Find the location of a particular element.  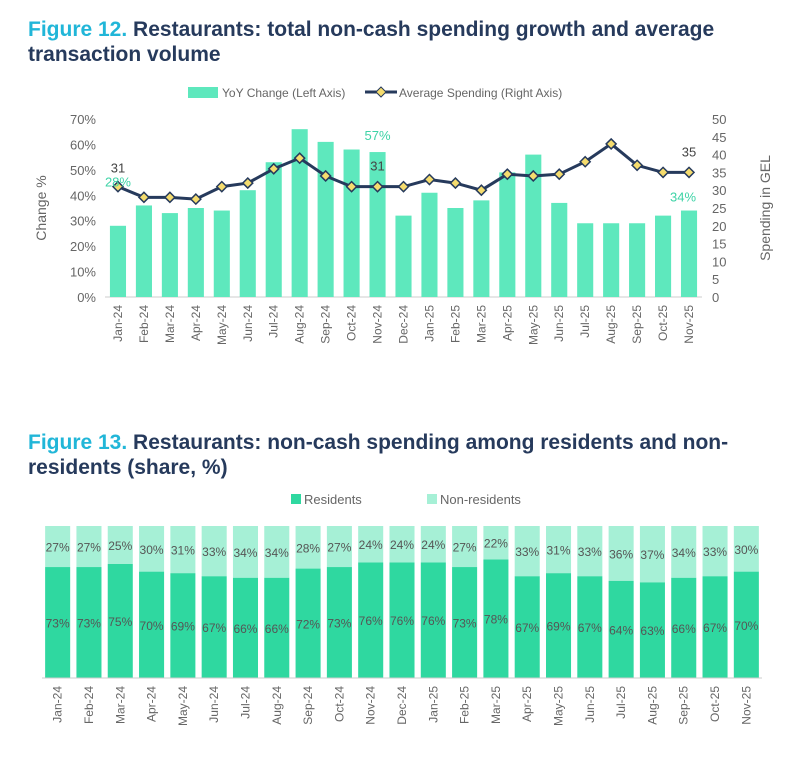

data-label-residents: 72% is located at coordinates (308, 624).